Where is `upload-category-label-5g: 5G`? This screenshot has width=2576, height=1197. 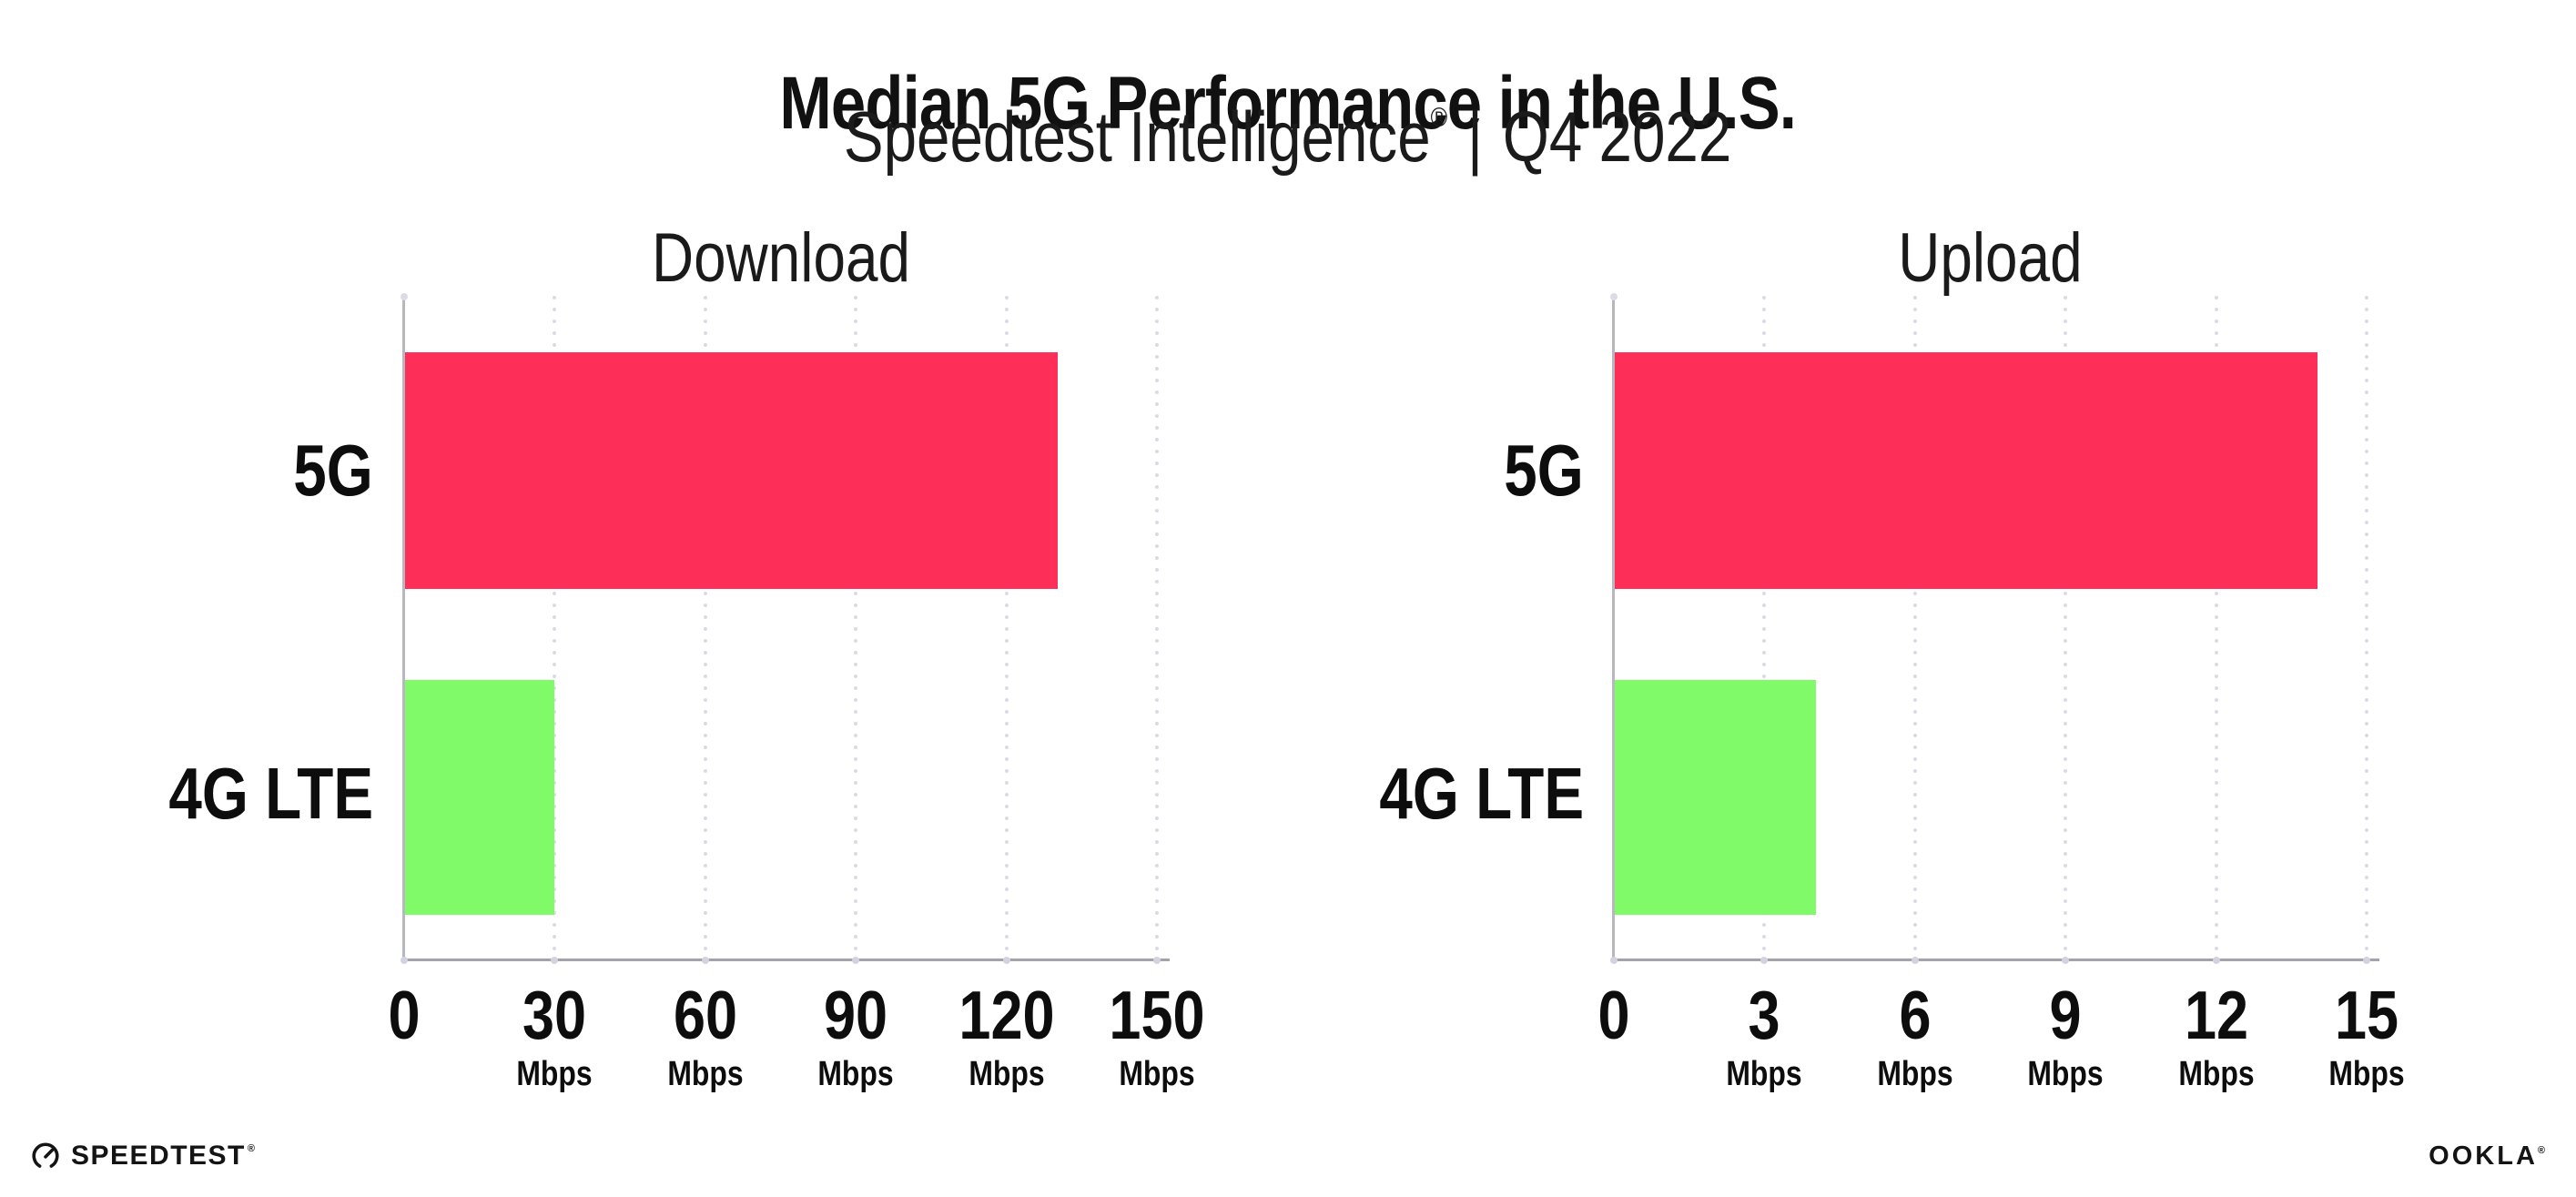
upload-category-label-5g: 5G is located at coordinates (1544, 470).